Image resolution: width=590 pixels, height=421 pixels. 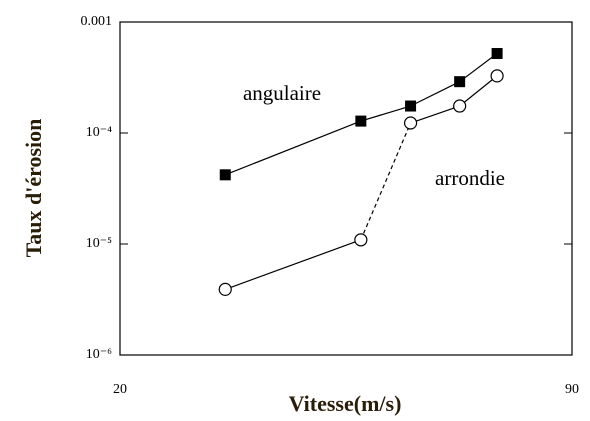 I want to click on y-tick-label: 10⁻⁶, so click(x=99, y=354).